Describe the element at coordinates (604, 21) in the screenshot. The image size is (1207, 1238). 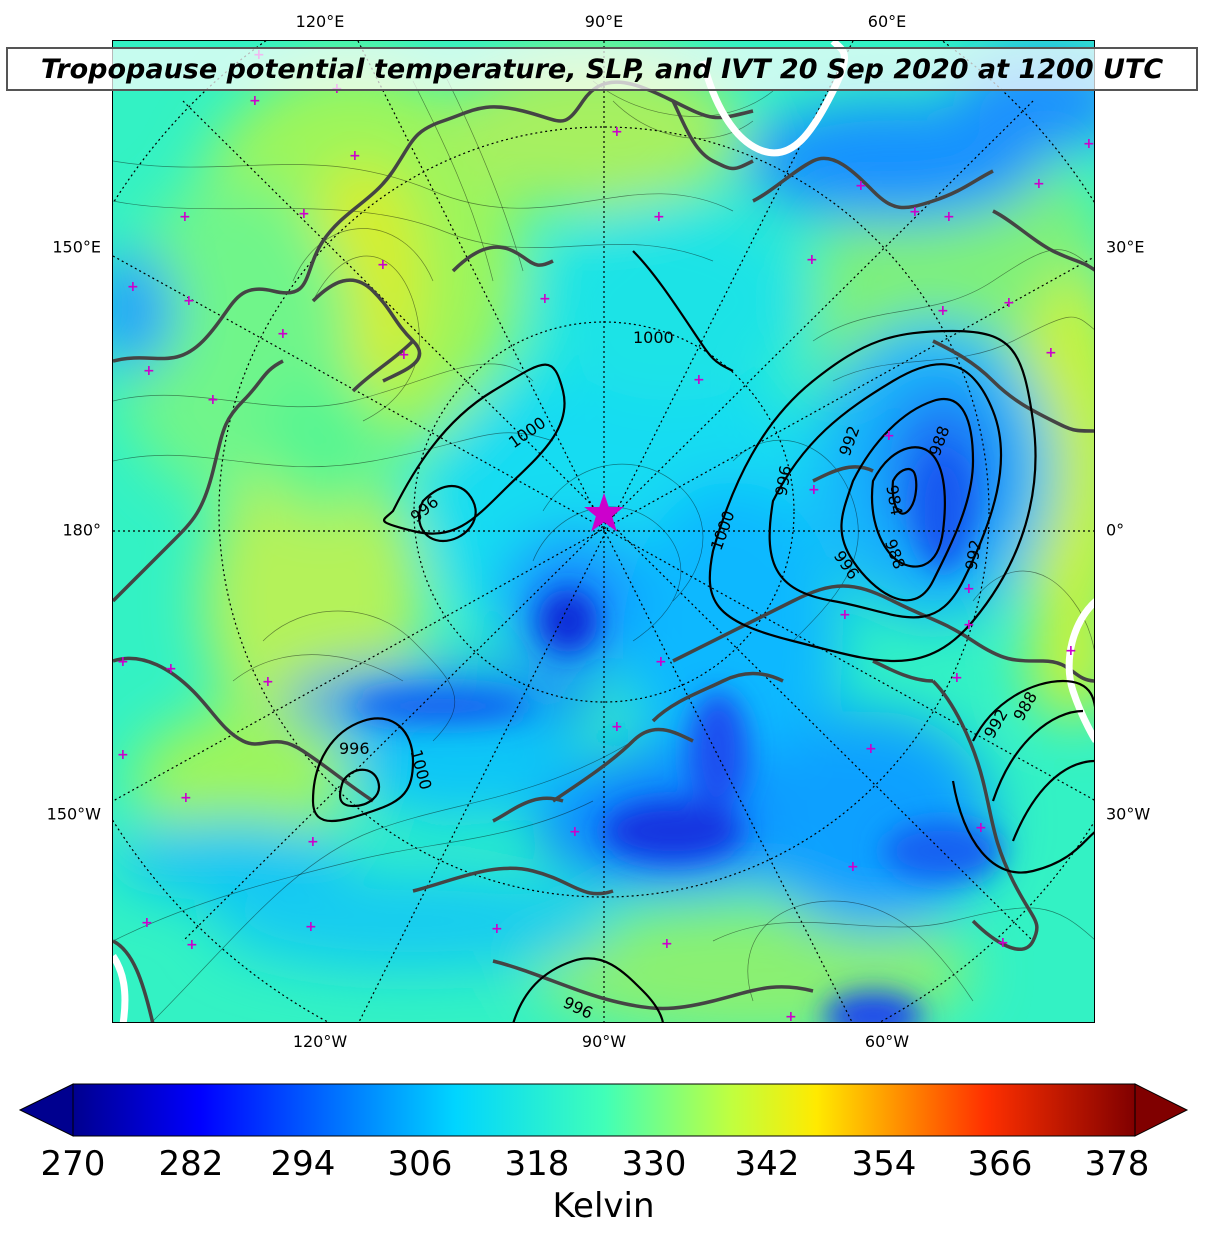
I see `lon-label-top-2: 90°E` at that location.